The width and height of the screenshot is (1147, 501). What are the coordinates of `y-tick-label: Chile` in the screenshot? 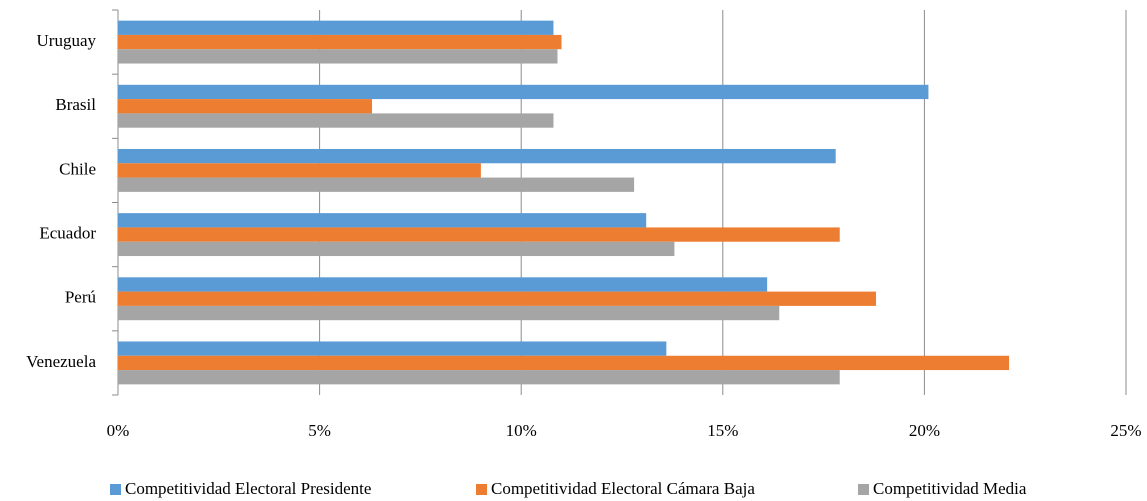 It's located at (77, 168).